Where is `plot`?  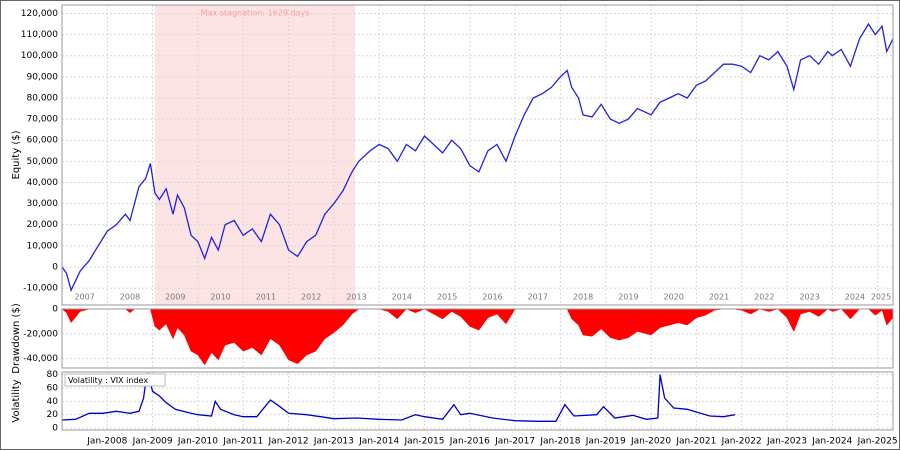
plot is located at coordinates (477, 338).